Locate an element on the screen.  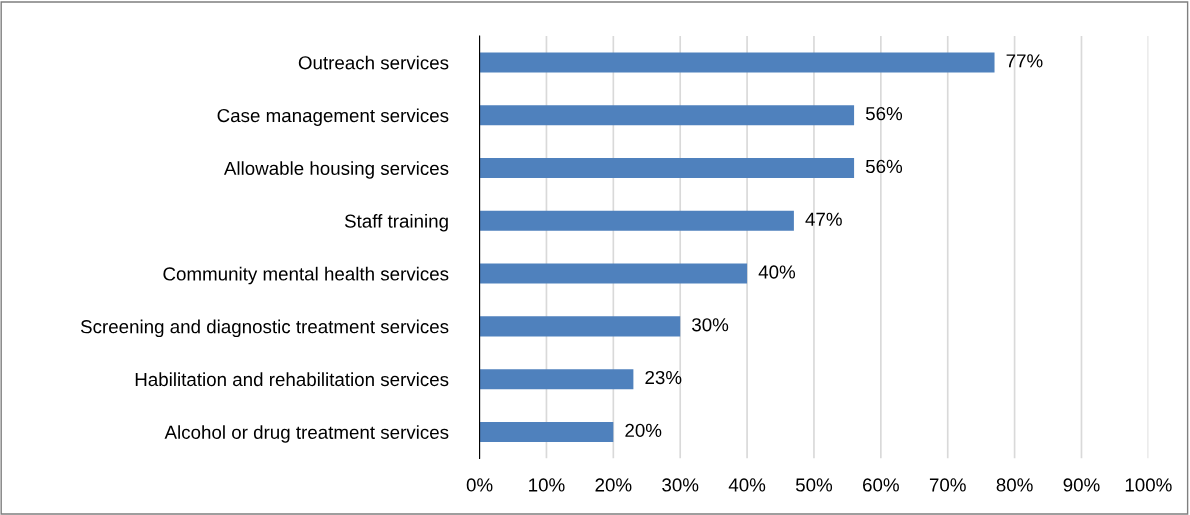
x-tick-label: 10% is located at coordinates (547, 485).